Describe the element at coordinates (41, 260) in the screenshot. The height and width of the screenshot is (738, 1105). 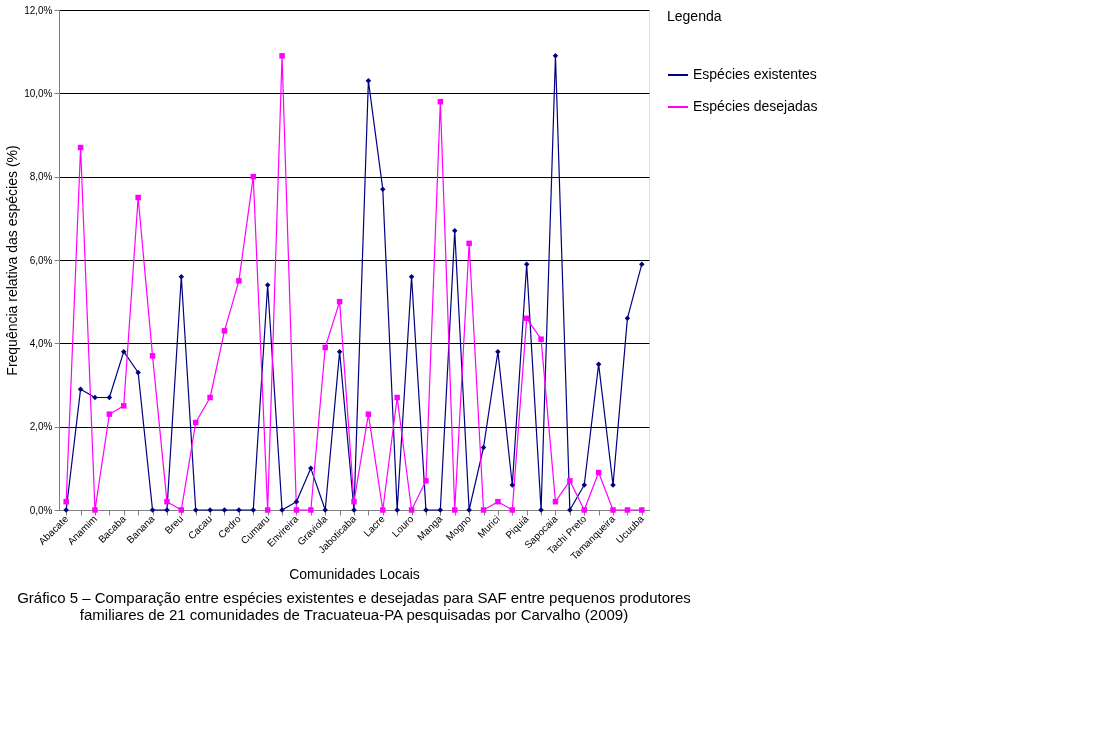
I see `y-tick-label: 6,0%` at that location.